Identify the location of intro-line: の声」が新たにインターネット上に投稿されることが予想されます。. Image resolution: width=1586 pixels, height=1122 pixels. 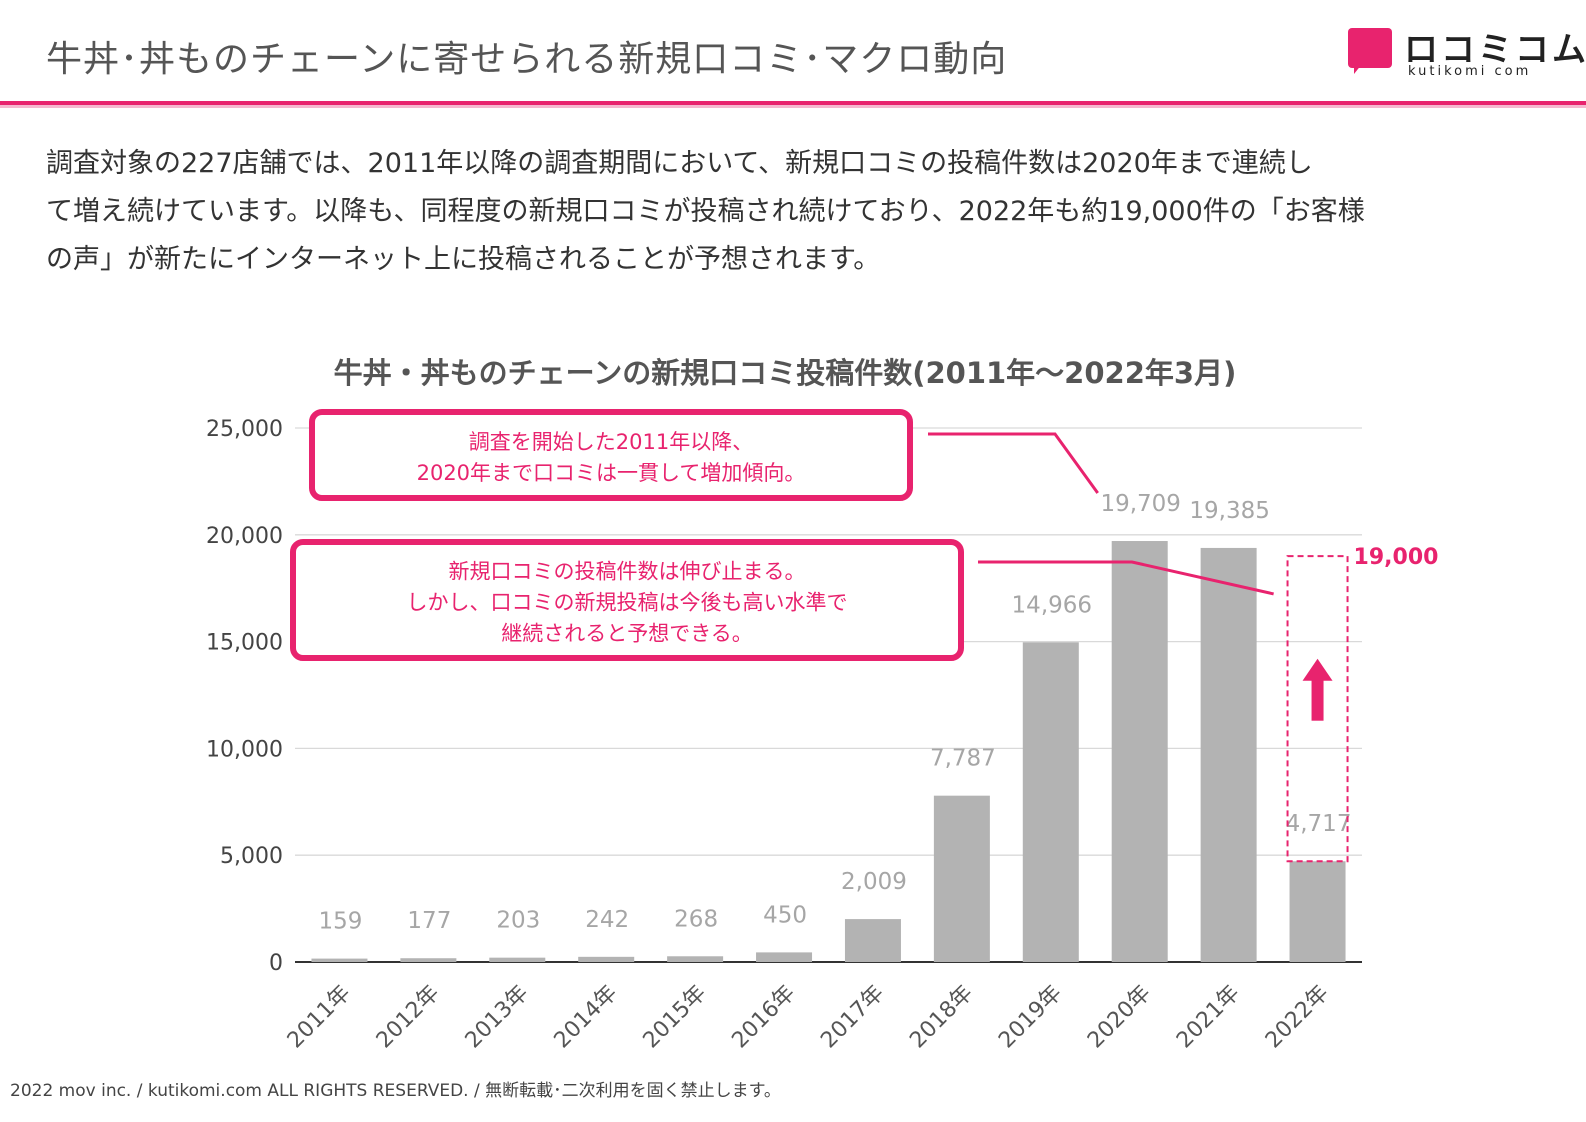
(463, 259).